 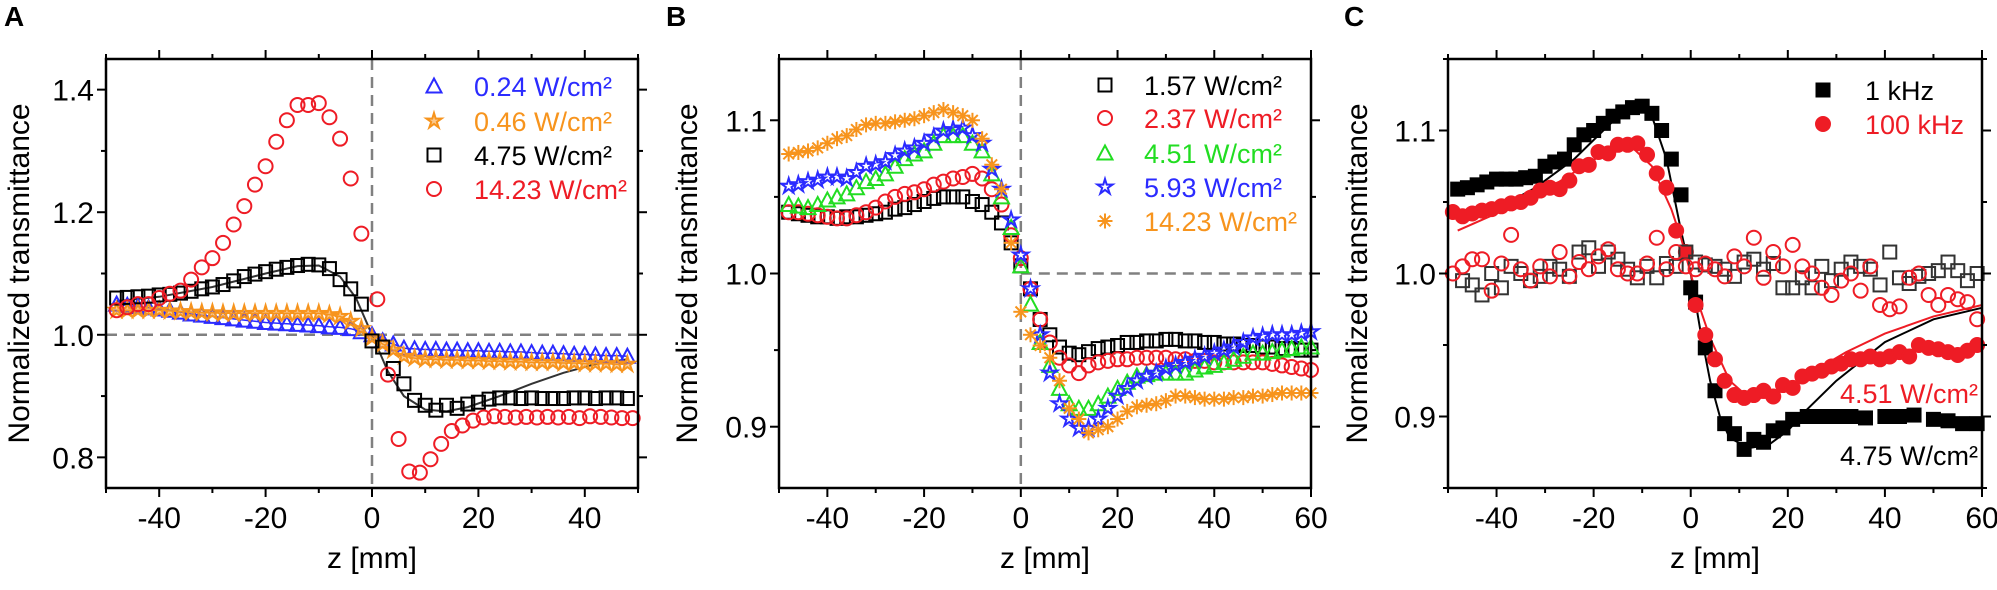 I want to click on fit-line, so click(x=372, y=338).